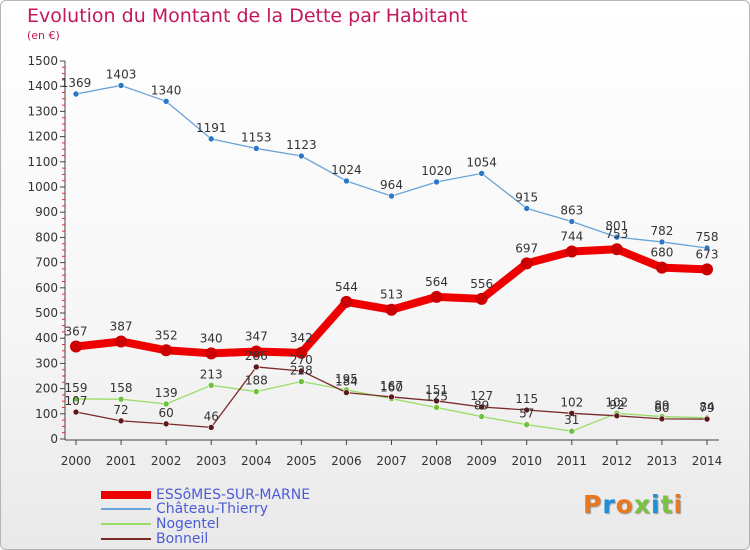  What do you see at coordinates (42, 86) in the screenshot?
I see `y-tick-label: 1400` at bounding box center [42, 86].